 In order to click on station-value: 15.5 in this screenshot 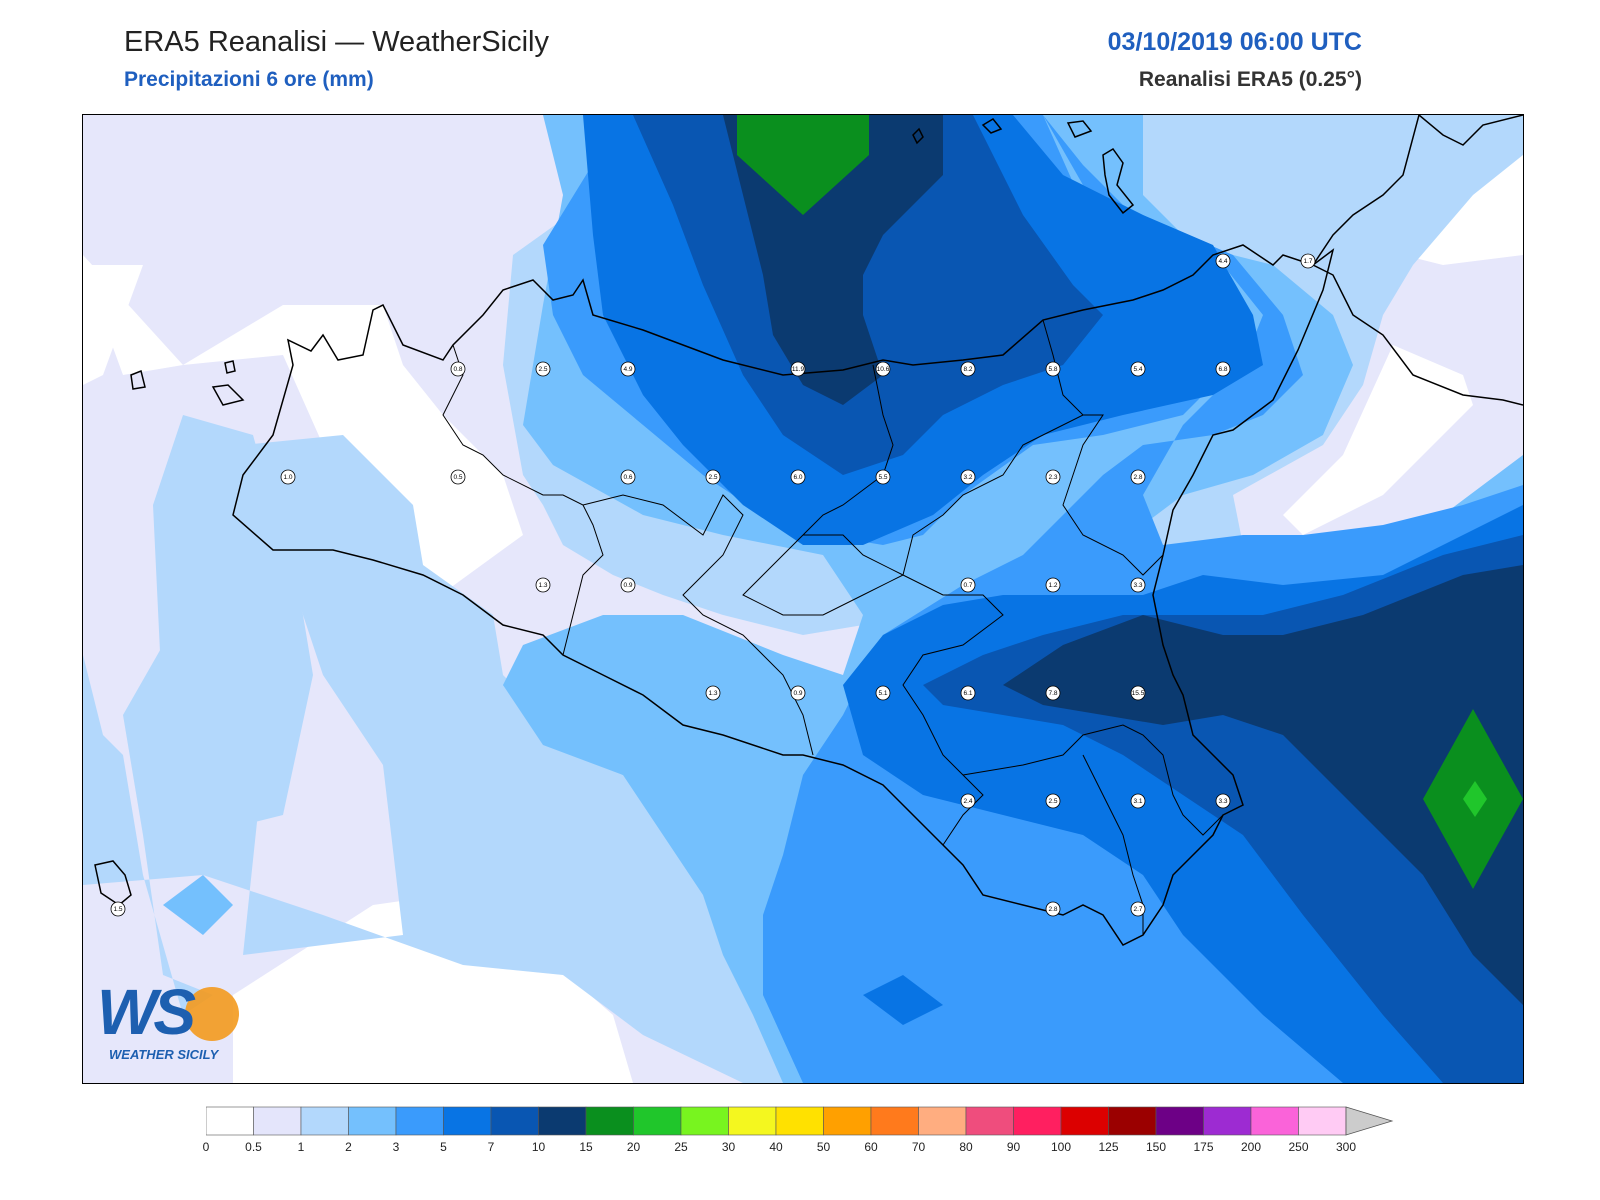, I will do `click(1138, 693)`.